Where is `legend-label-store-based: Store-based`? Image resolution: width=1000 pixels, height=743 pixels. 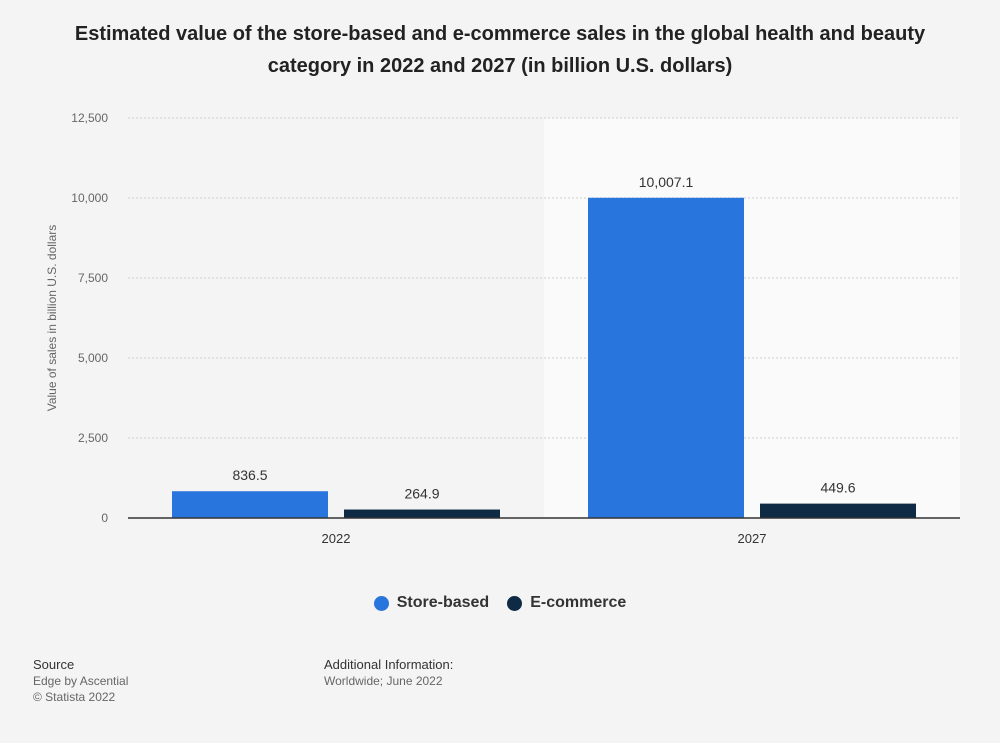
legend-label-store-based: Store-based is located at coordinates (443, 602).